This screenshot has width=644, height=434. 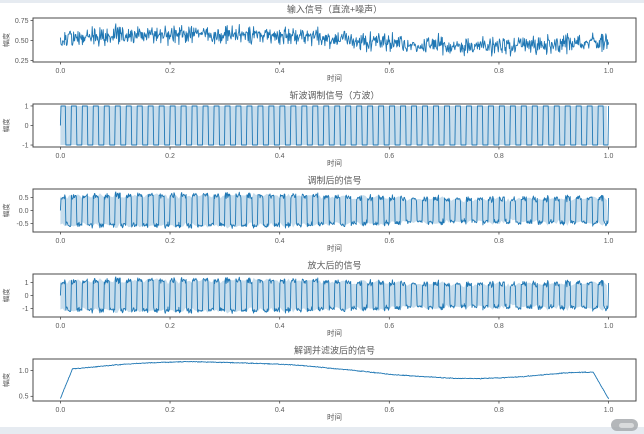 I want to click on y-tick-label-4: 1, so click(x=27, y=283).